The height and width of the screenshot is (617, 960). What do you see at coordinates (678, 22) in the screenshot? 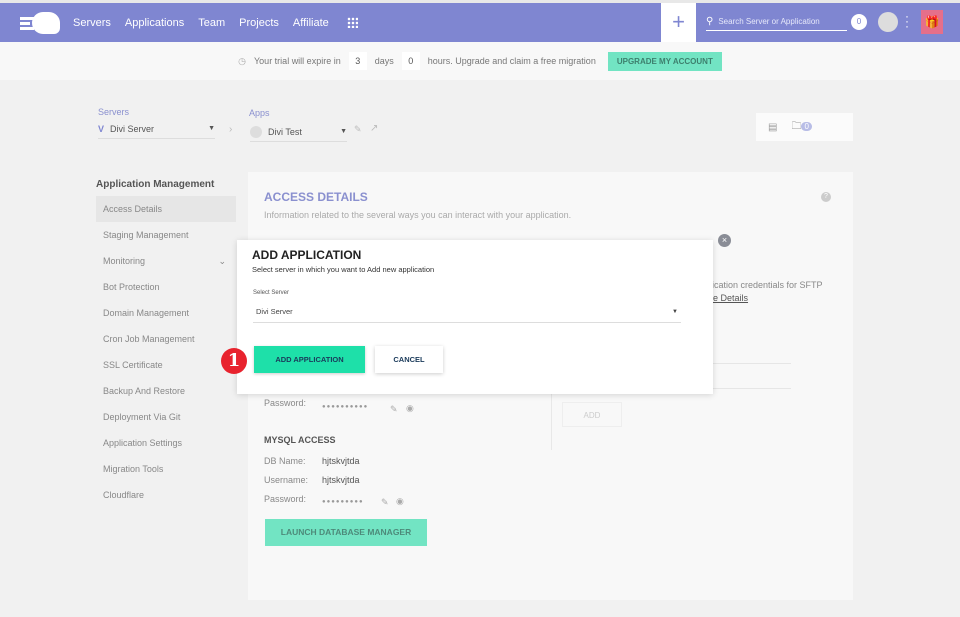
I see `add-button: +` at bounding box center [678, 22].